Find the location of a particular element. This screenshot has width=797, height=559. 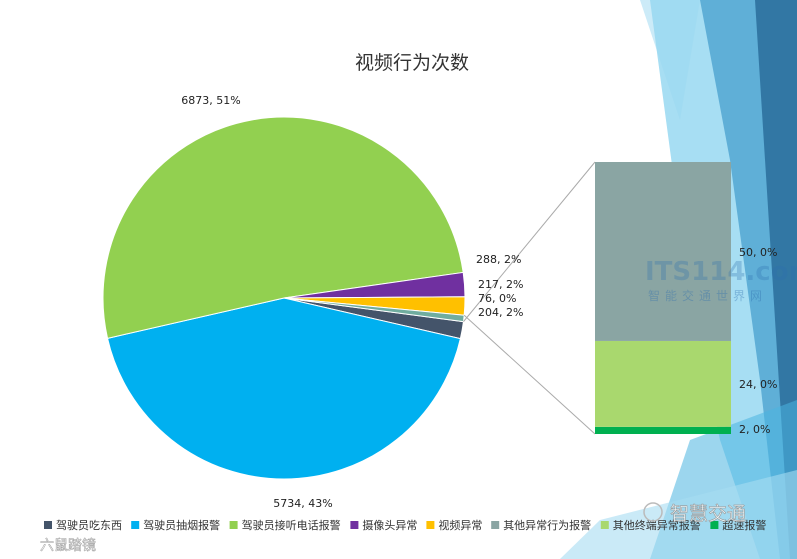

legend-item: 超速报警 is located at coordinates (744, 525).